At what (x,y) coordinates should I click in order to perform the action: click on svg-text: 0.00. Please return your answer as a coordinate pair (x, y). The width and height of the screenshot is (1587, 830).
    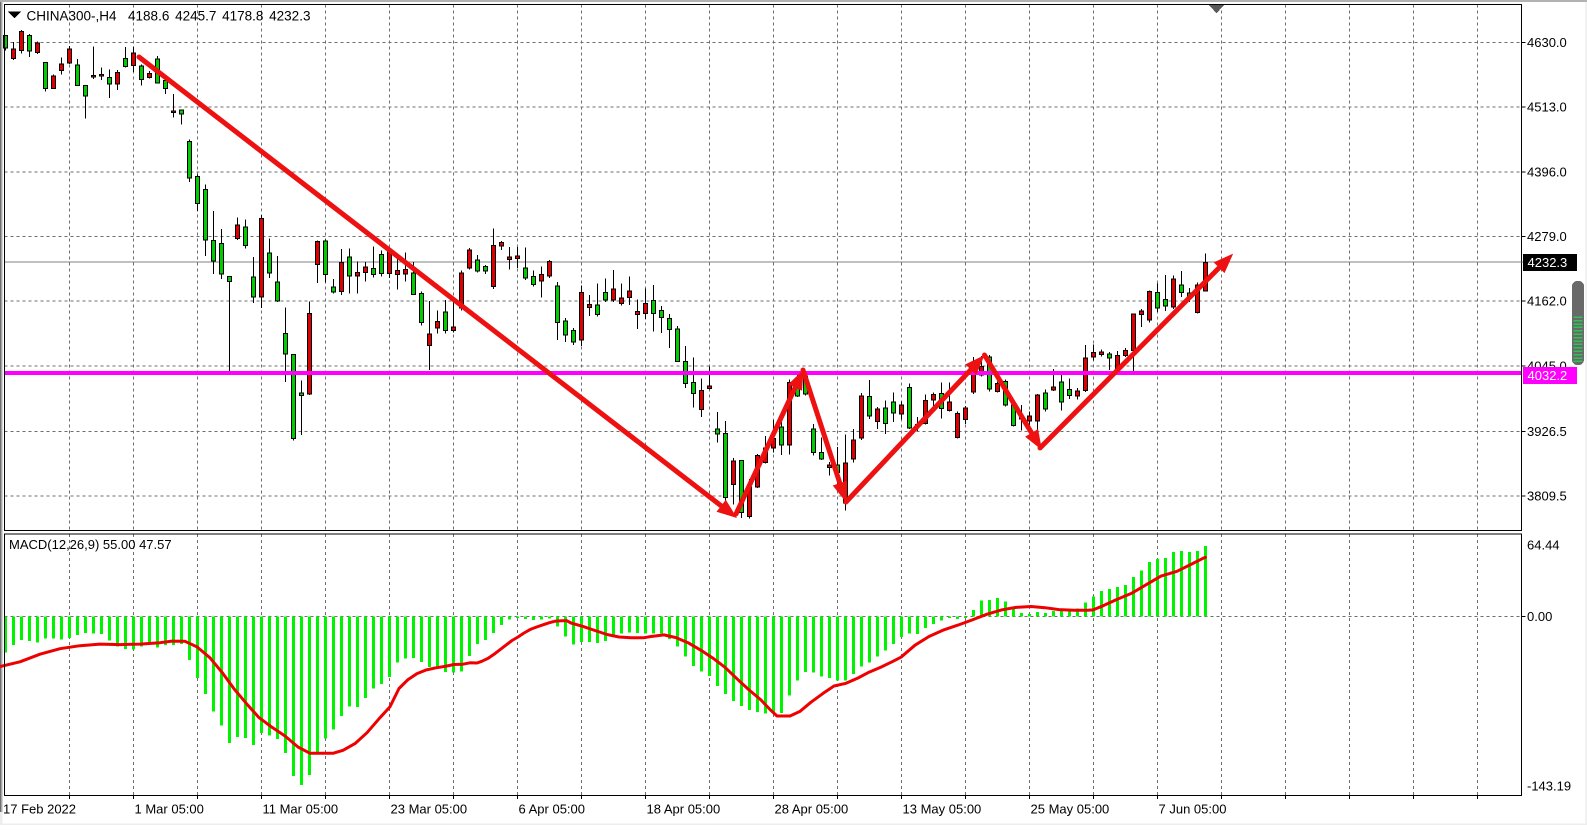
    Looking at the image, I should click on (1539, 616).